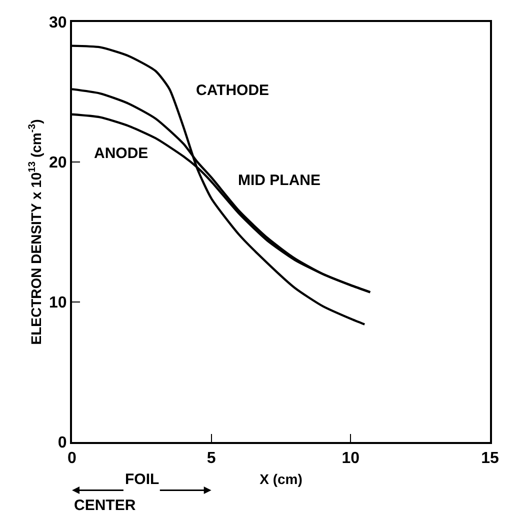  What do you see at coordinates (351, 459) in the screenshot?
I see `x-tick-label: 10` at bounding box center [351, 459].